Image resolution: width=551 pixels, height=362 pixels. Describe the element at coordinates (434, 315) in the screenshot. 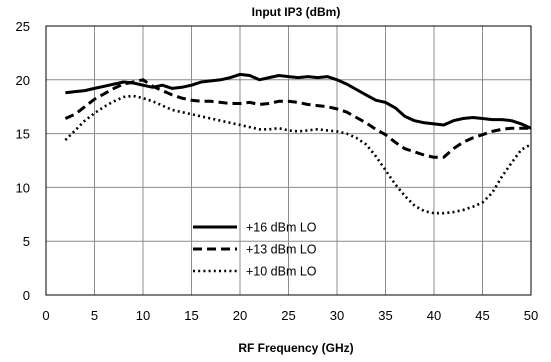

I see `x-tick-label: 40` at that location.